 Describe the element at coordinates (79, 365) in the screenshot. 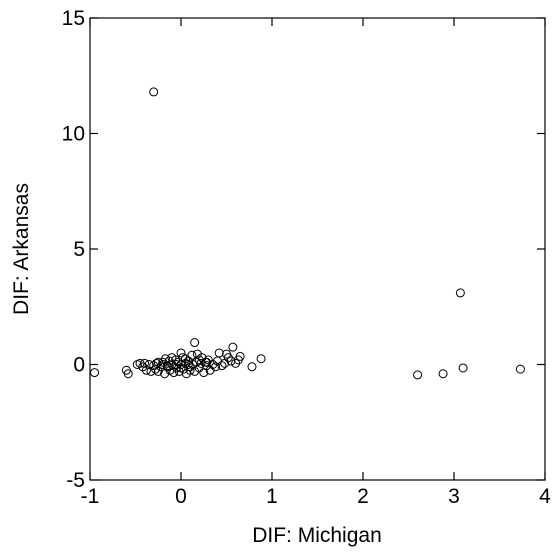

I see `y-tick-label: 0` at that location.